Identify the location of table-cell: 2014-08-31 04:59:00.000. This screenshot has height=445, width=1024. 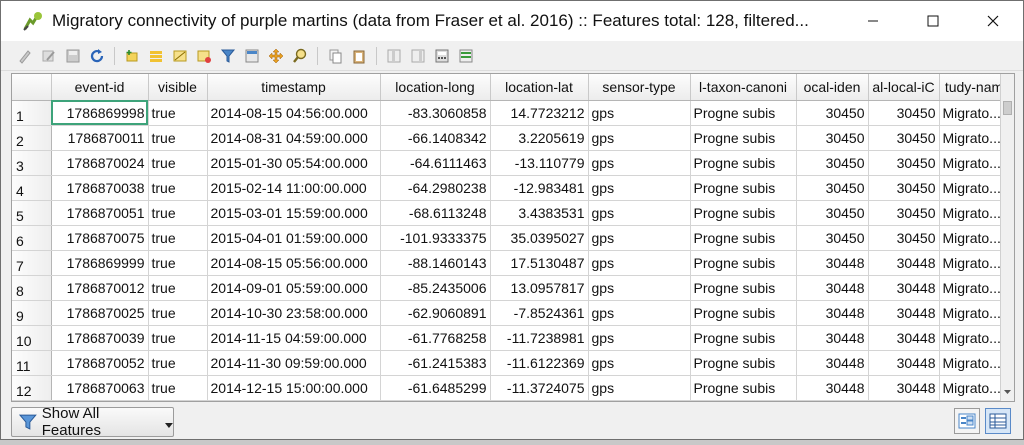
(294, 138).